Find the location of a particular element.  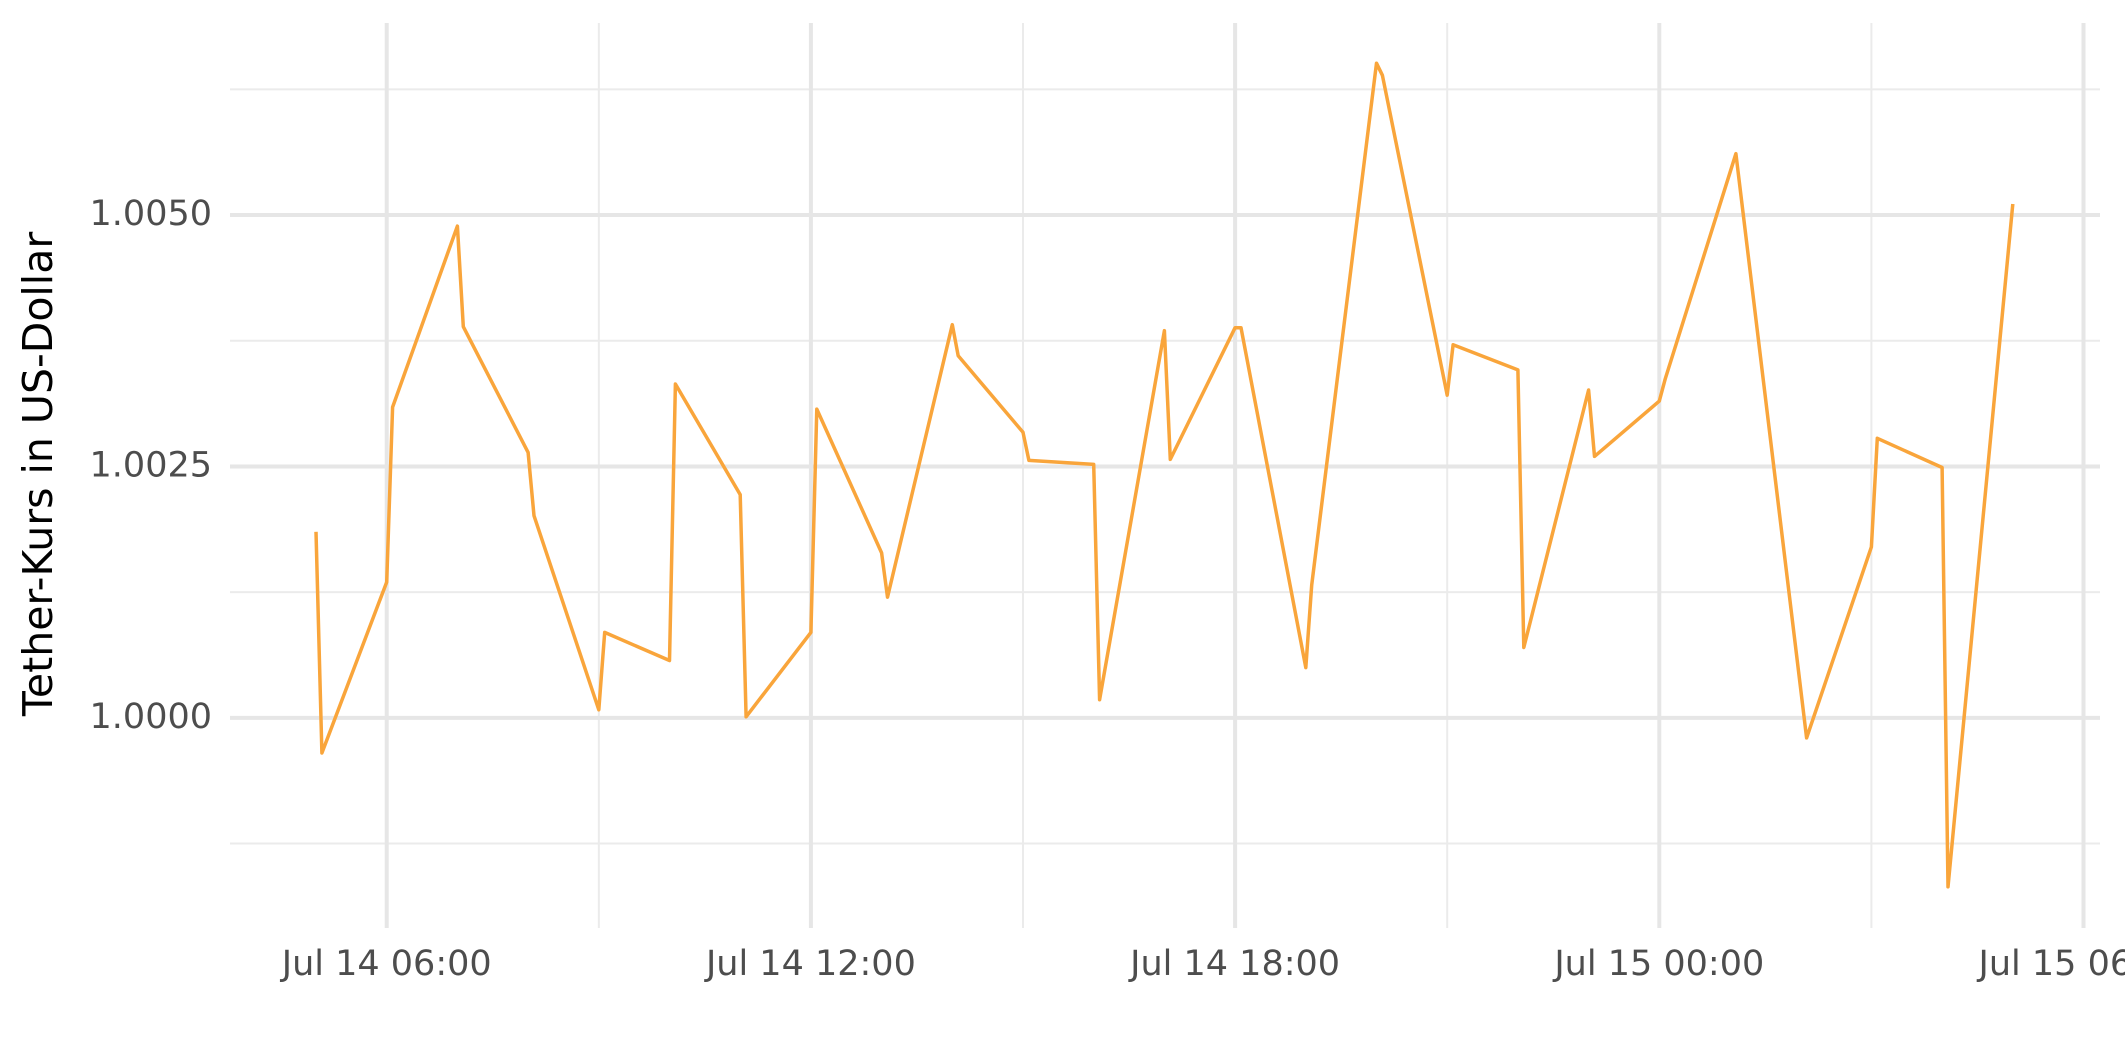

x-tick-label: Jul 14 18:00 is located at coordinates (1234, 964).